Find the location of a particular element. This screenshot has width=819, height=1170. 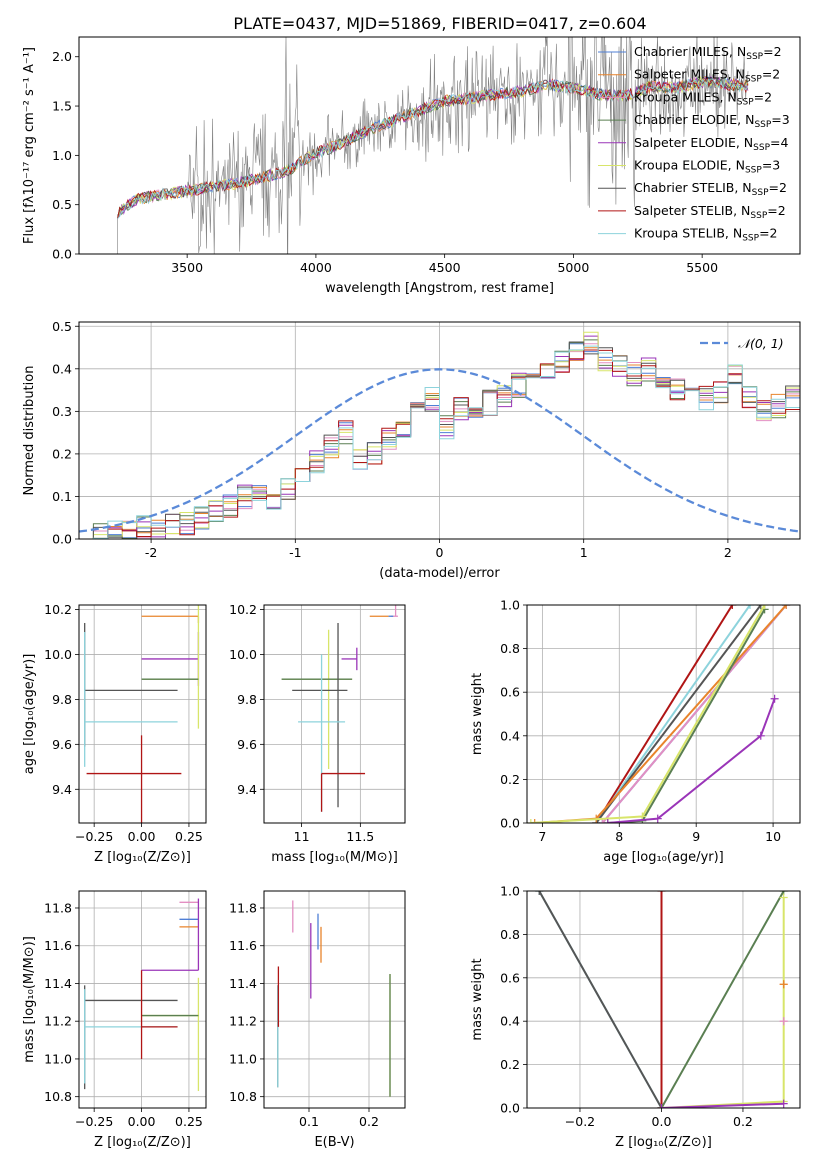

x-axis-label: (data-model)/error is located at coordinates (439, 573).